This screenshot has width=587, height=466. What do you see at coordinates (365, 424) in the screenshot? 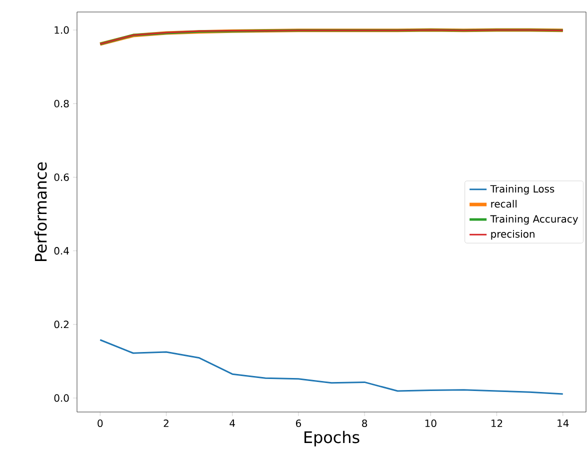
I see `x-tick-label: 8` at bounding box center [365, 424].